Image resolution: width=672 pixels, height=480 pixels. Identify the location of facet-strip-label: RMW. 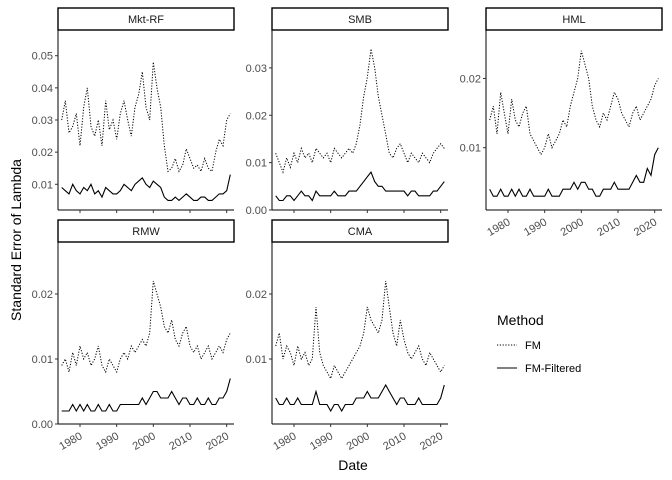
(146, 232).